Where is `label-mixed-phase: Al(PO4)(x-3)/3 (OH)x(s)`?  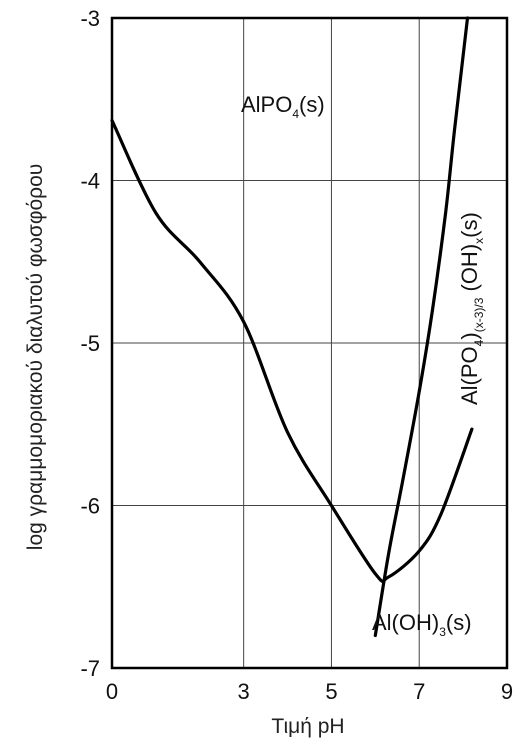
label-mixed-phase: Al(PO4)(x-3)/3 (OH)x(s) is located at coordinates (471, 308).